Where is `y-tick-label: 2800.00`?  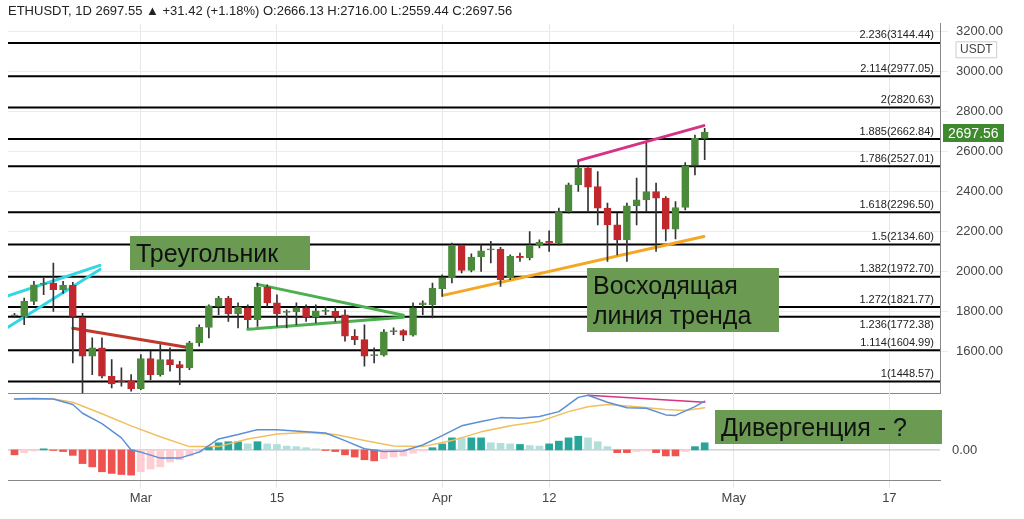 y-tick-label: 2800.00 is located at coordinates (979, 111).